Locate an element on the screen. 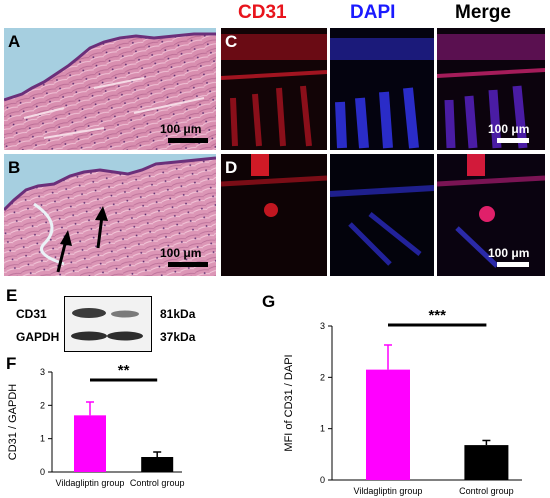  header-dapi: DAPI is located at coordinates (373, 12).